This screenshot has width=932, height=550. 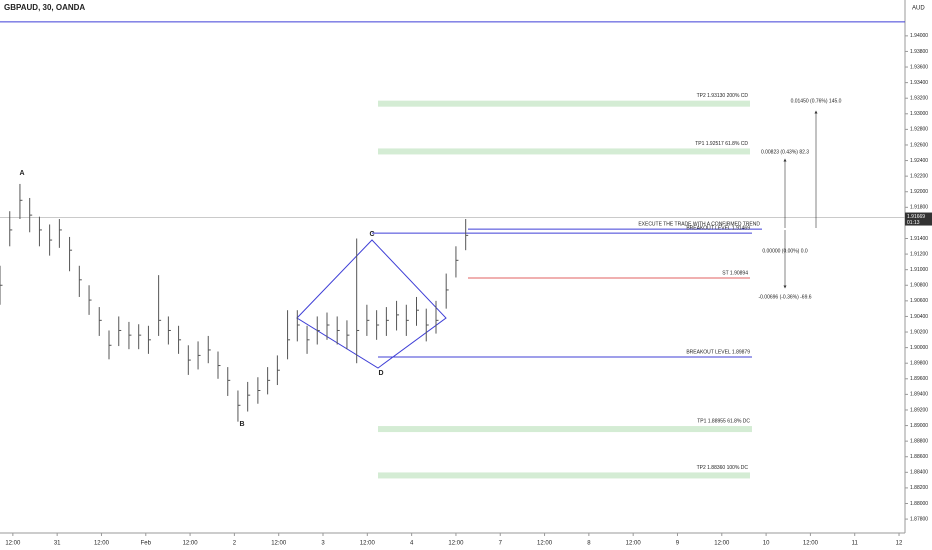 What do you see at coordinates (919, 488) in the screenshot?
I see `y-tick-label: 1.88200` at bounding box center [919, 488].